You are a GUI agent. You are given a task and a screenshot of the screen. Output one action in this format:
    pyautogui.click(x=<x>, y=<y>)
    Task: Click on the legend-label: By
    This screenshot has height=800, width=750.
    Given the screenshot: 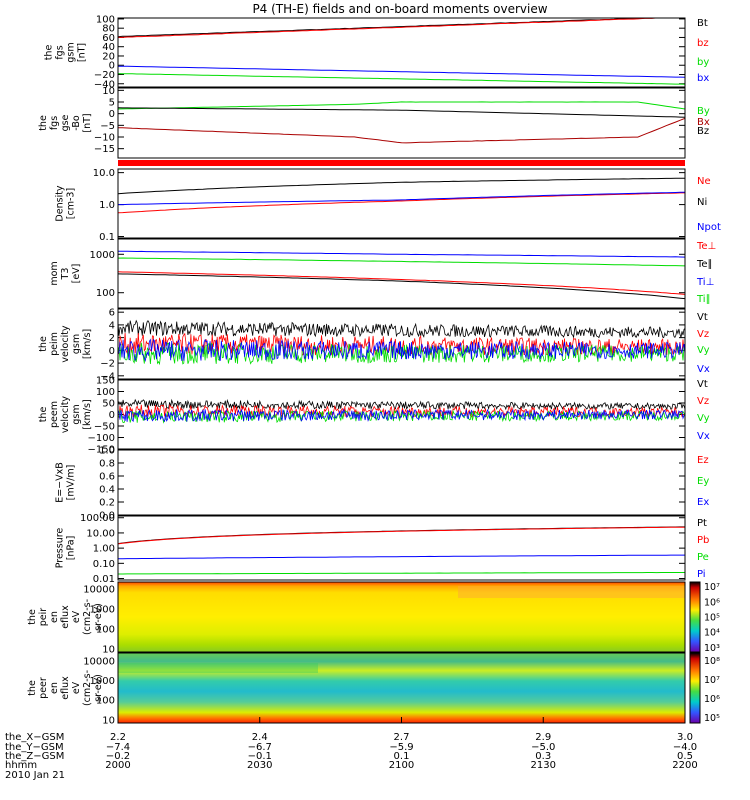 What is the action you would take?
    pyautogui.click(x=703, y=111)
    